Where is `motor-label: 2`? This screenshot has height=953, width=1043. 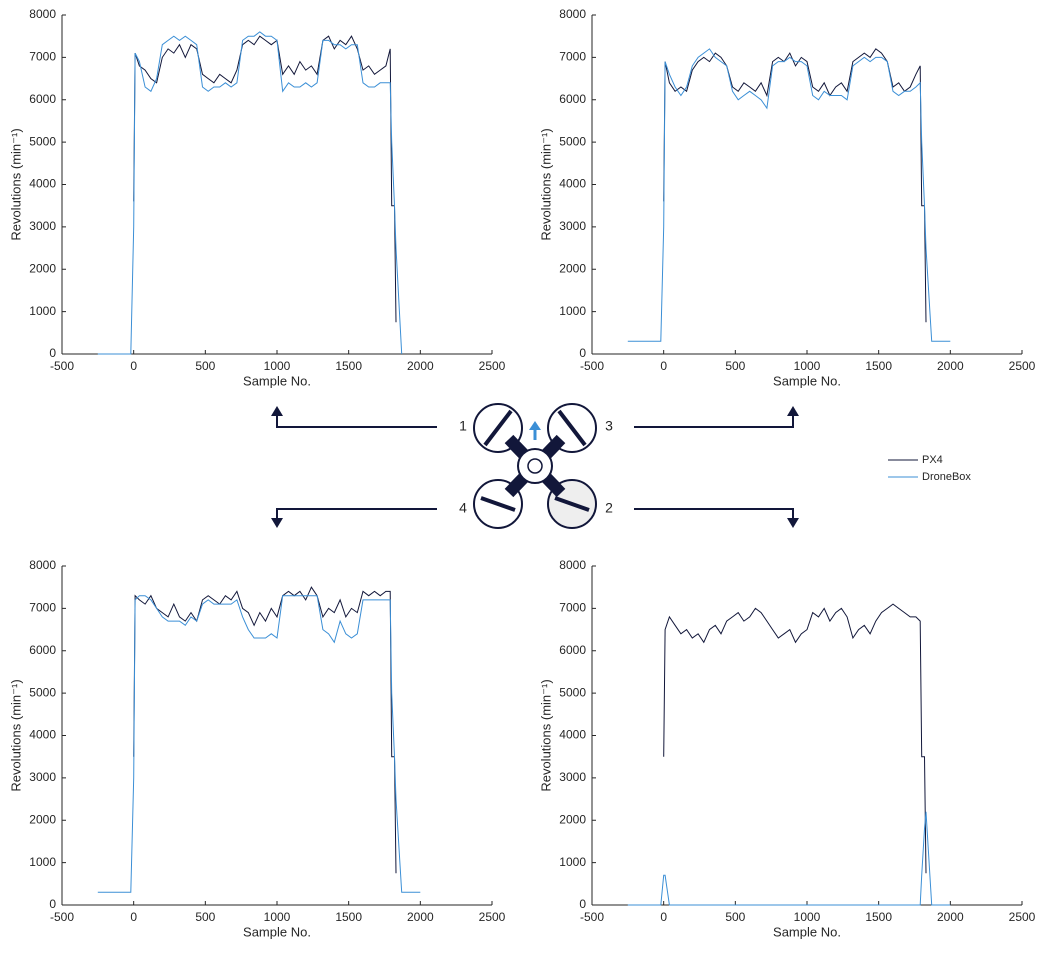
motor-label: 2 is located at coordinates (609, 508).